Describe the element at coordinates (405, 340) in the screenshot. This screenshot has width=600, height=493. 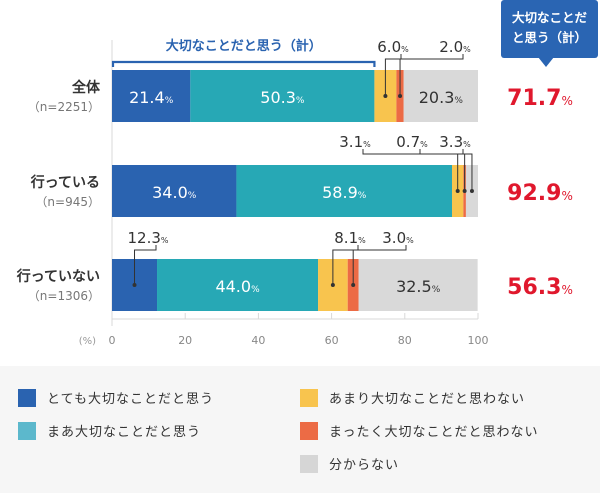
I see `x-tick-label: 80` at that location.